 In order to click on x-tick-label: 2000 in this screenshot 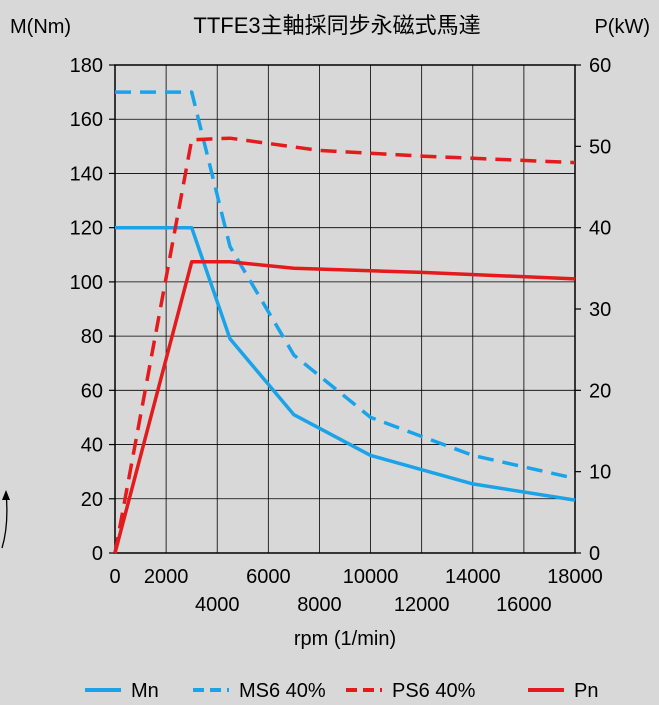, I will do `click(166, 577)`.